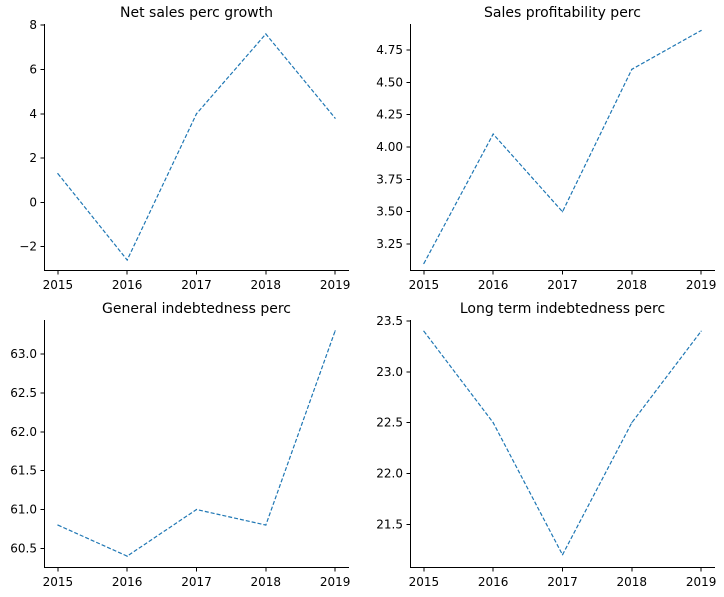 The image size is (724, 597). I want to click on y-tick-label: 23.5, so click(389, 321).